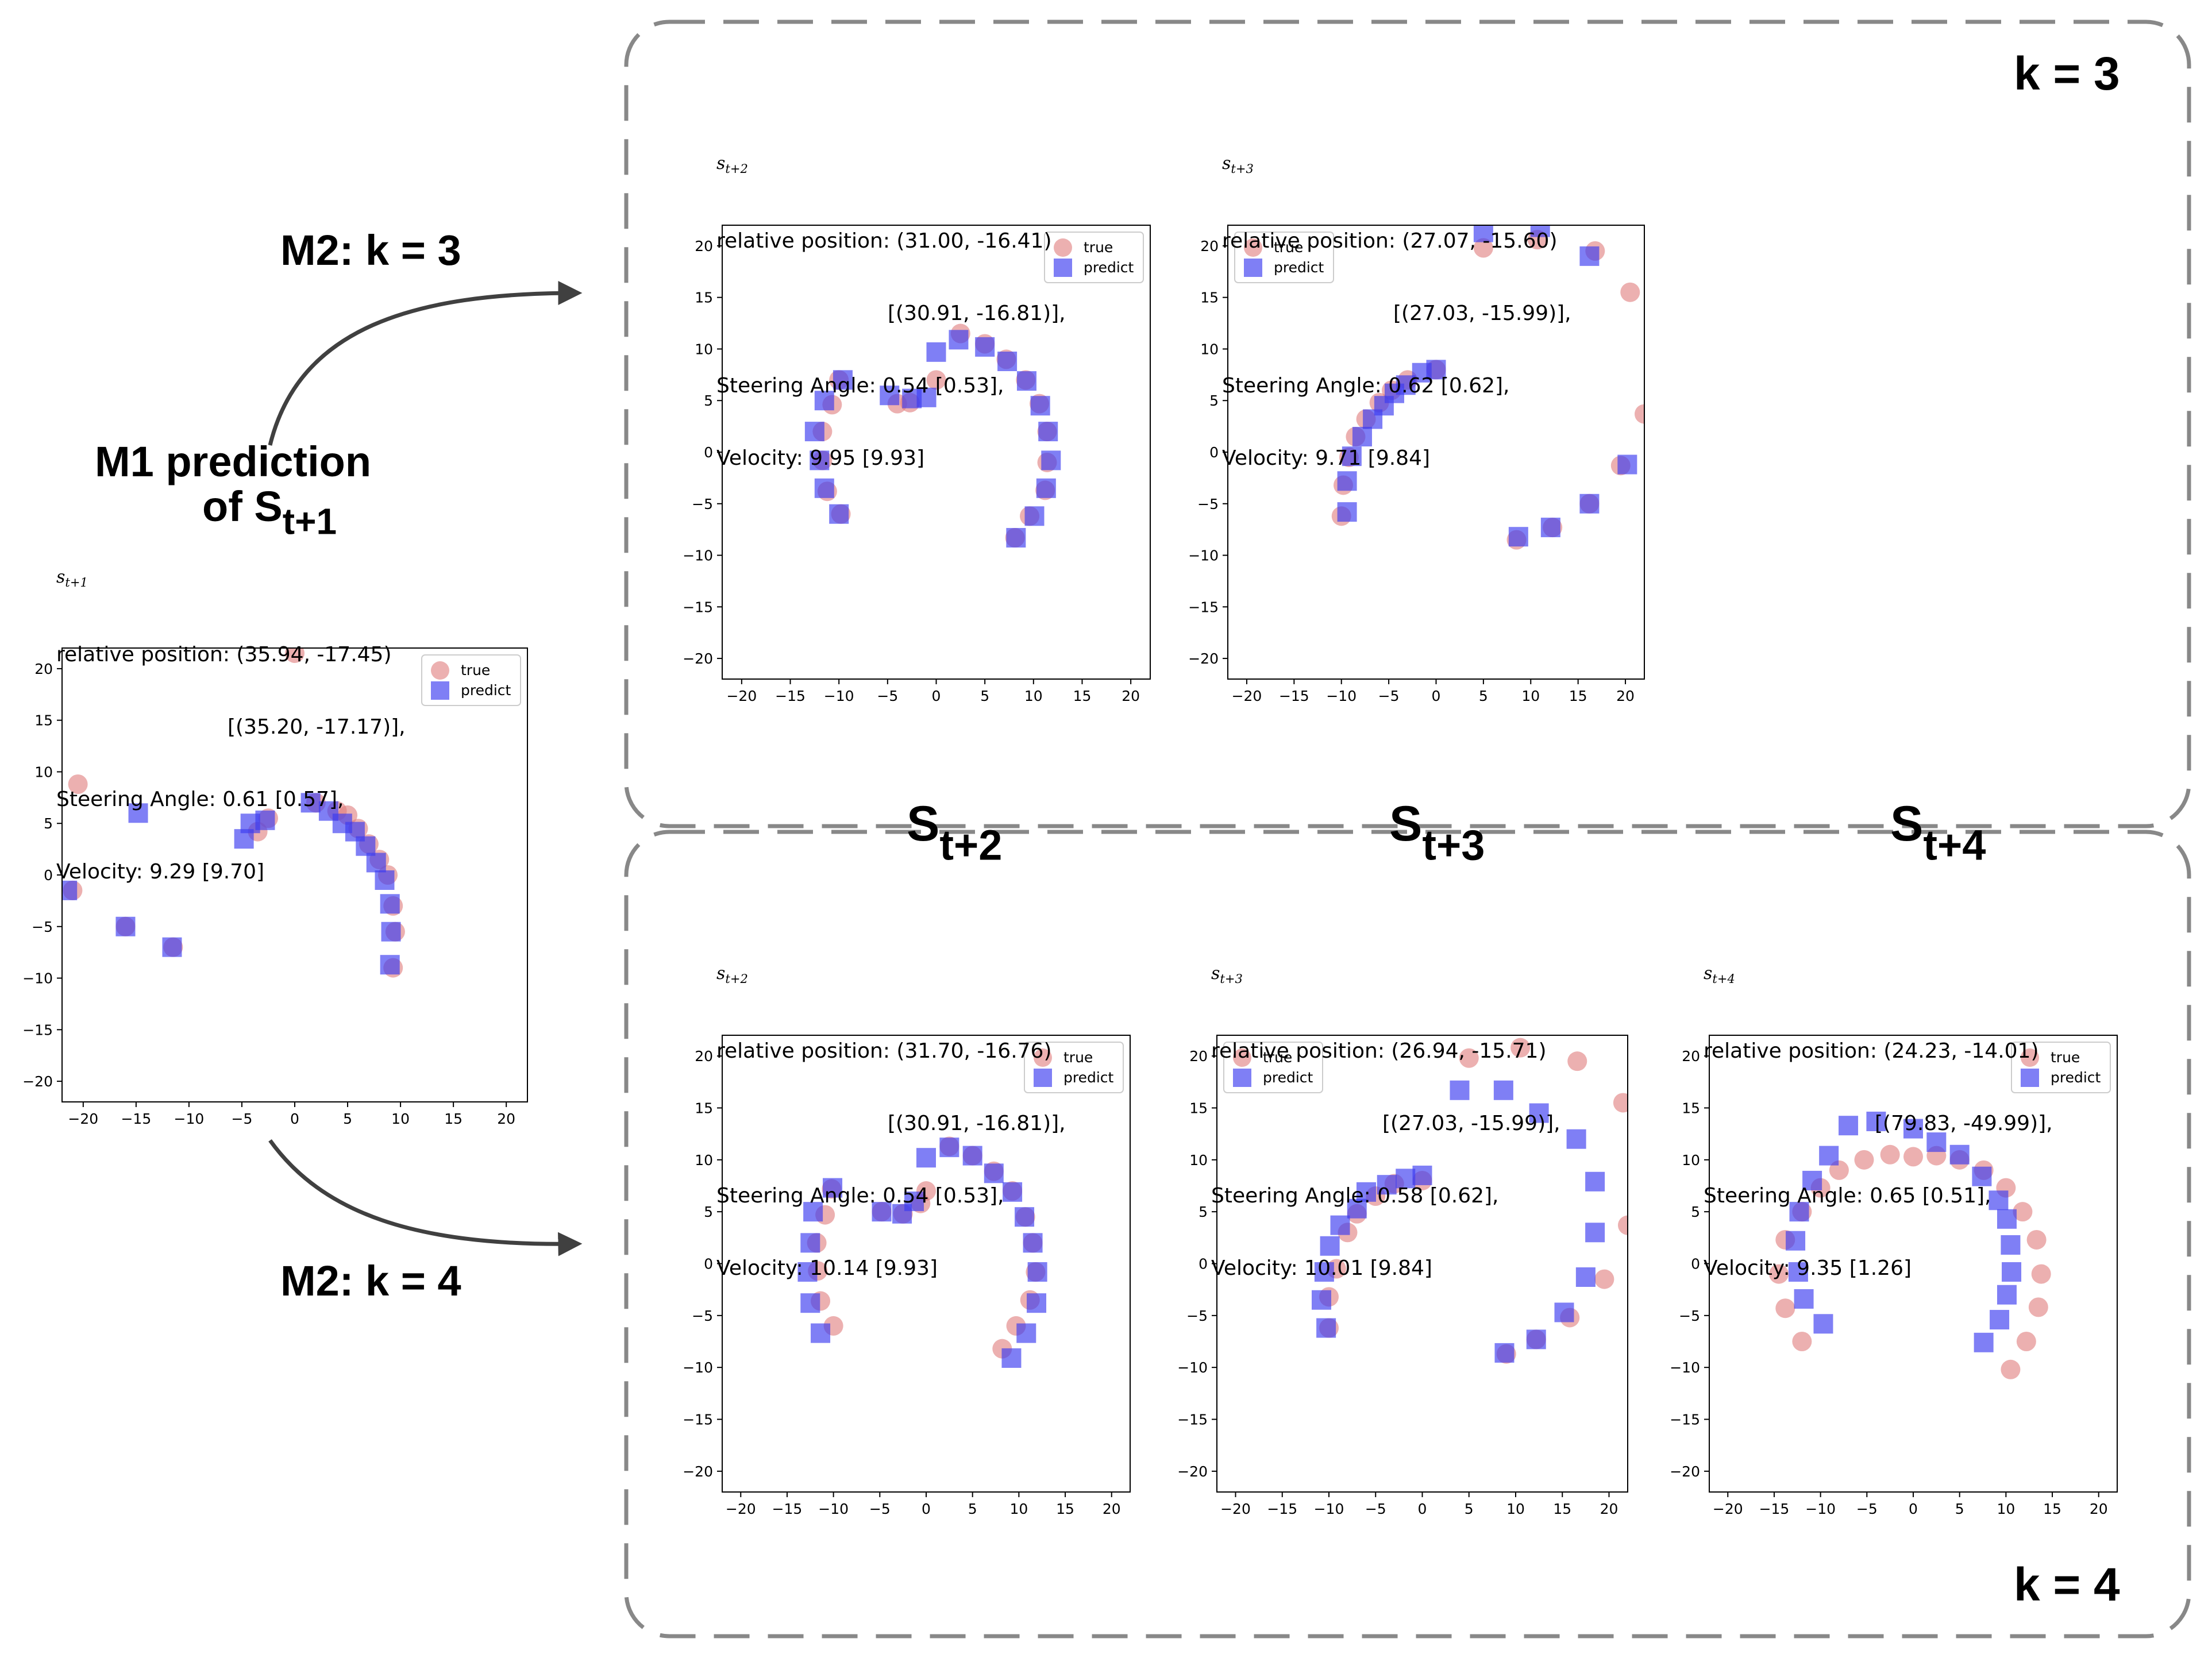  What do you see at coordinates (1719, 974) in the screenshot?
I see `state-symbol: st+4` at bounding box center [1719, 974].